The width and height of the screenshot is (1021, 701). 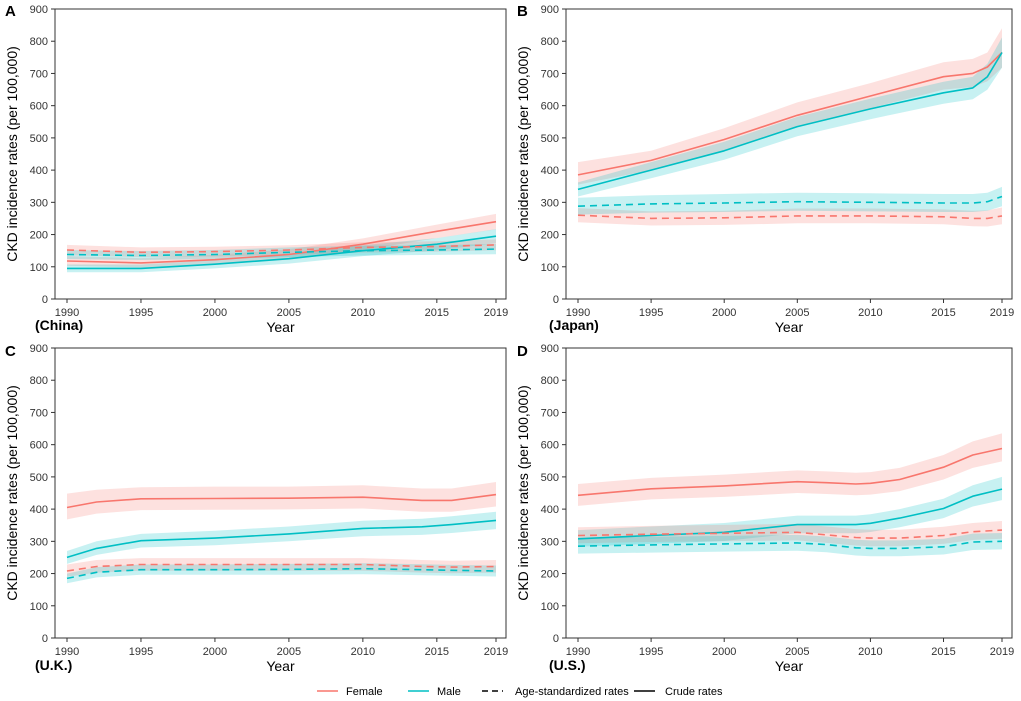 What do you see at coordinates (53, 665) in the screenshot?
I see `country-label: (U.K.)` at bounding box center [53, 665].